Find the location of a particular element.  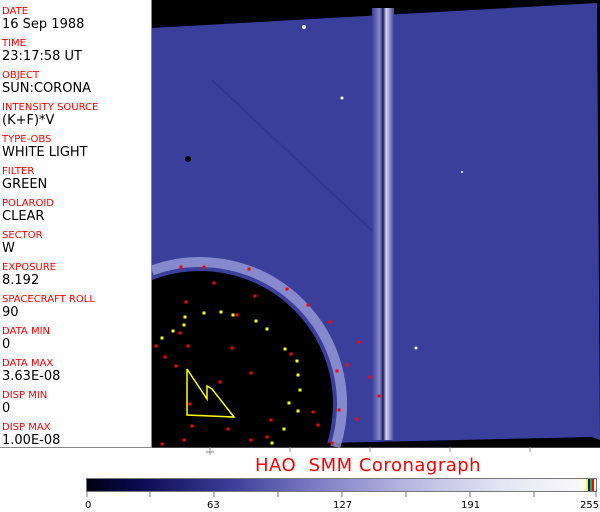

field-value: 90 is located at coordinates (10, 312).